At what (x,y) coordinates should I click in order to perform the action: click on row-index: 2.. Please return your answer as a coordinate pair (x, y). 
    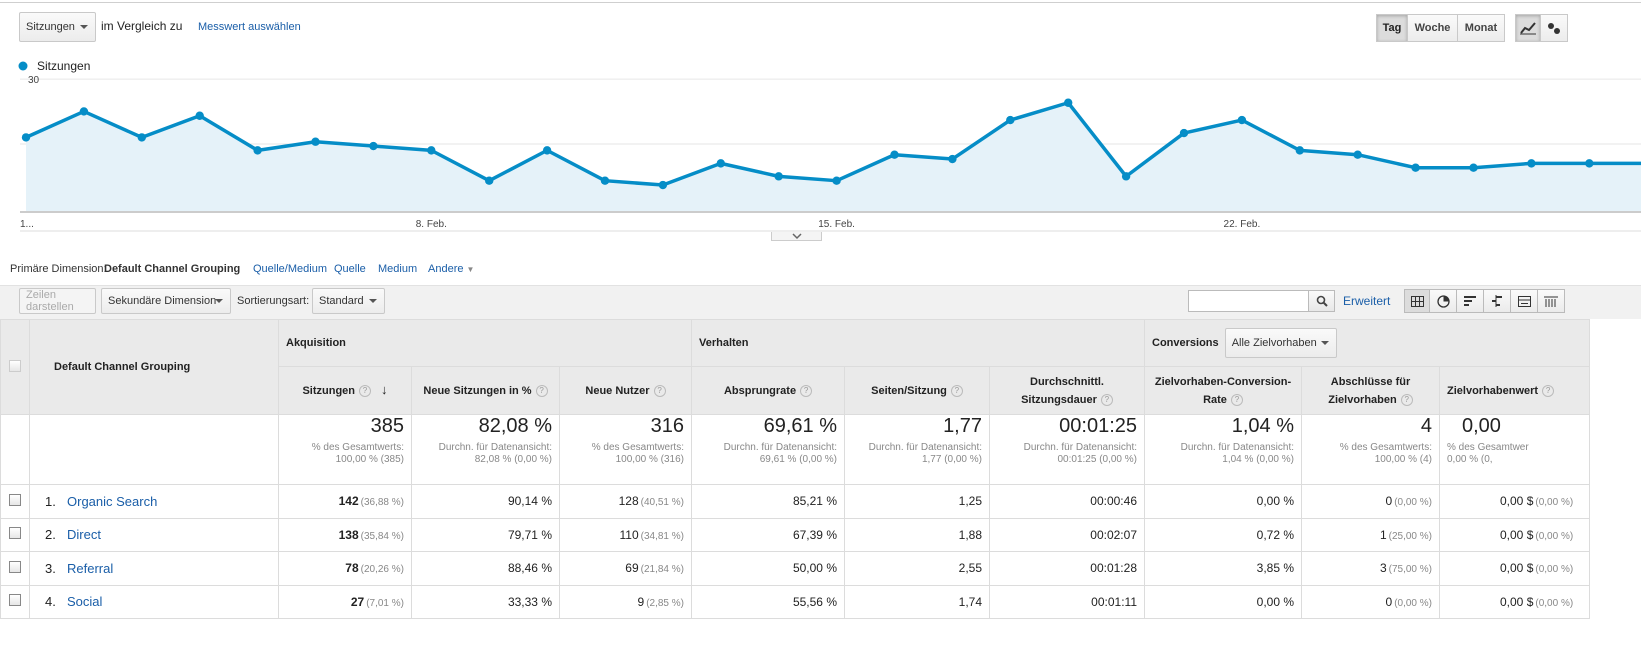
    Looking at the image, I should click on (50, 535).